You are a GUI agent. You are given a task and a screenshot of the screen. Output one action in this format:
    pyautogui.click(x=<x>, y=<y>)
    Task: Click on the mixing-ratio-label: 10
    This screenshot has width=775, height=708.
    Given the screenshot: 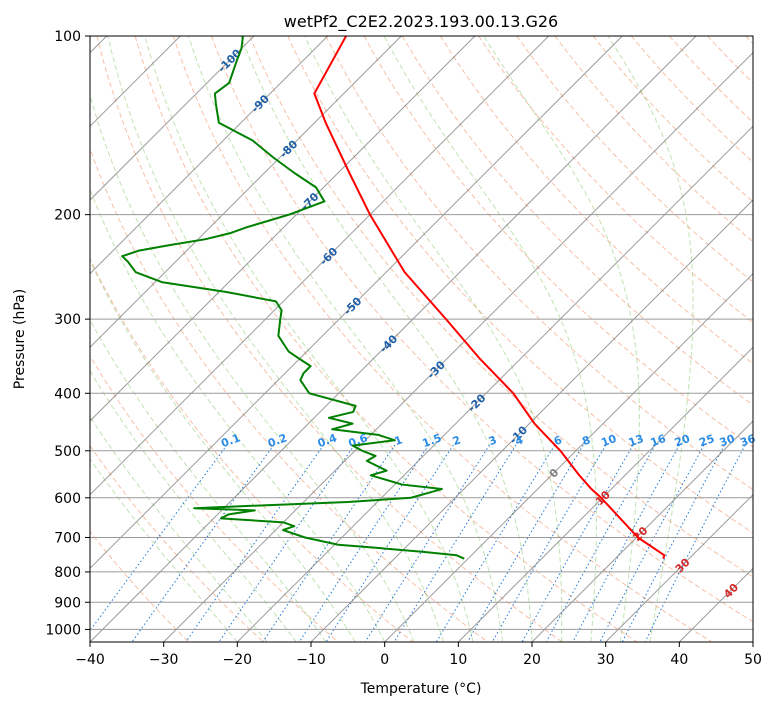 What is the action you would take?
    pyautogui.click(x=608, y=441)
    